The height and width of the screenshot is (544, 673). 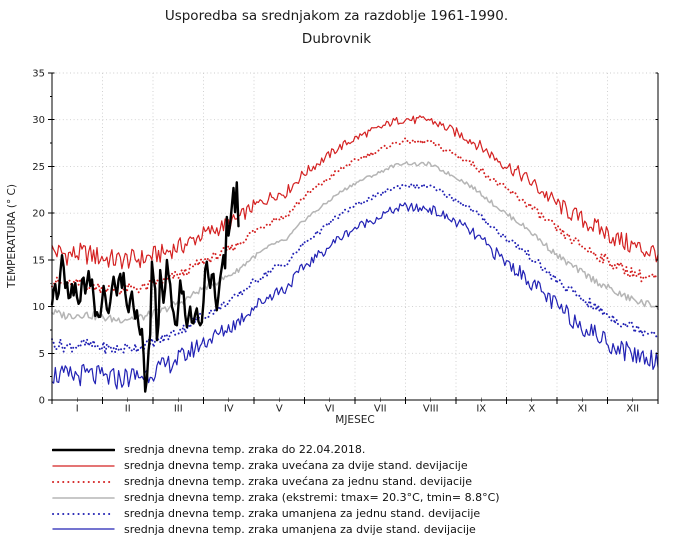 What do you see at coordinates (42, 354) in the screenshot?
I see `y-tick-label: 5` at bounding box center [42, 354].